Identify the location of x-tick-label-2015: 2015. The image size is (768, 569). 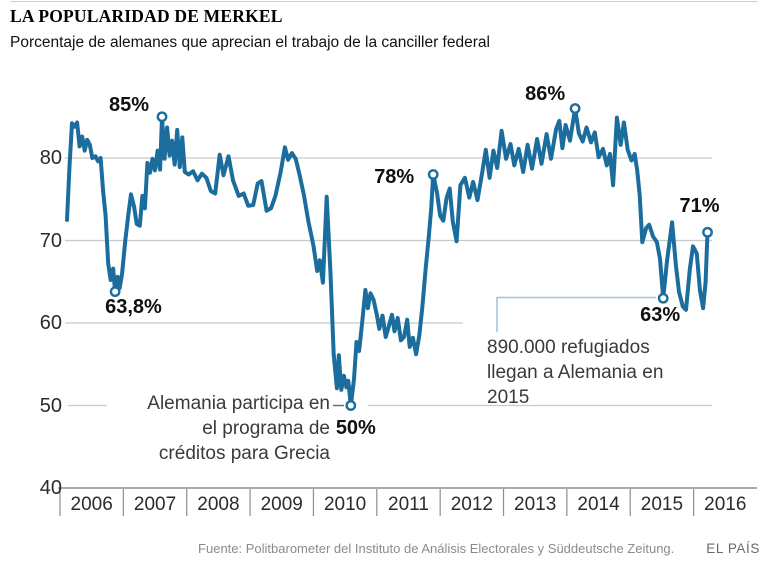
(662, 504).